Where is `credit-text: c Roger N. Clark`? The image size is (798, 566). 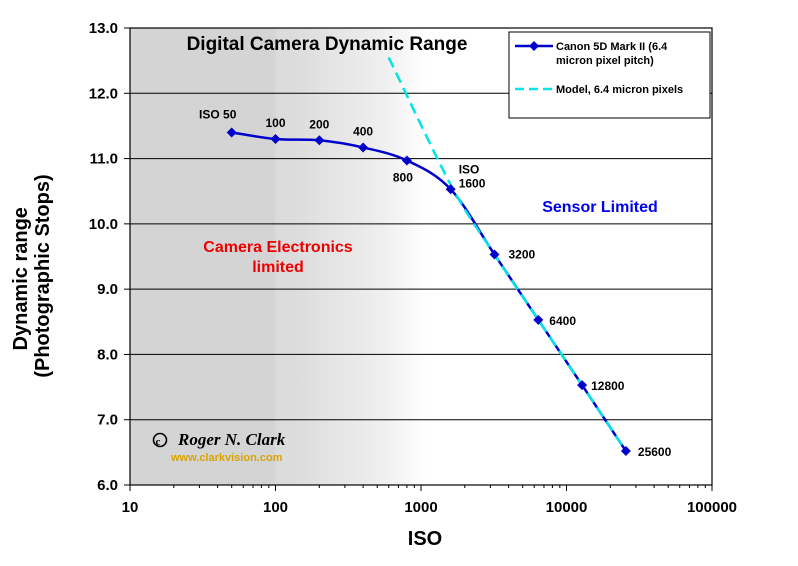 credit-text: c Roger N. Clark is located at coordinates (221, 439).